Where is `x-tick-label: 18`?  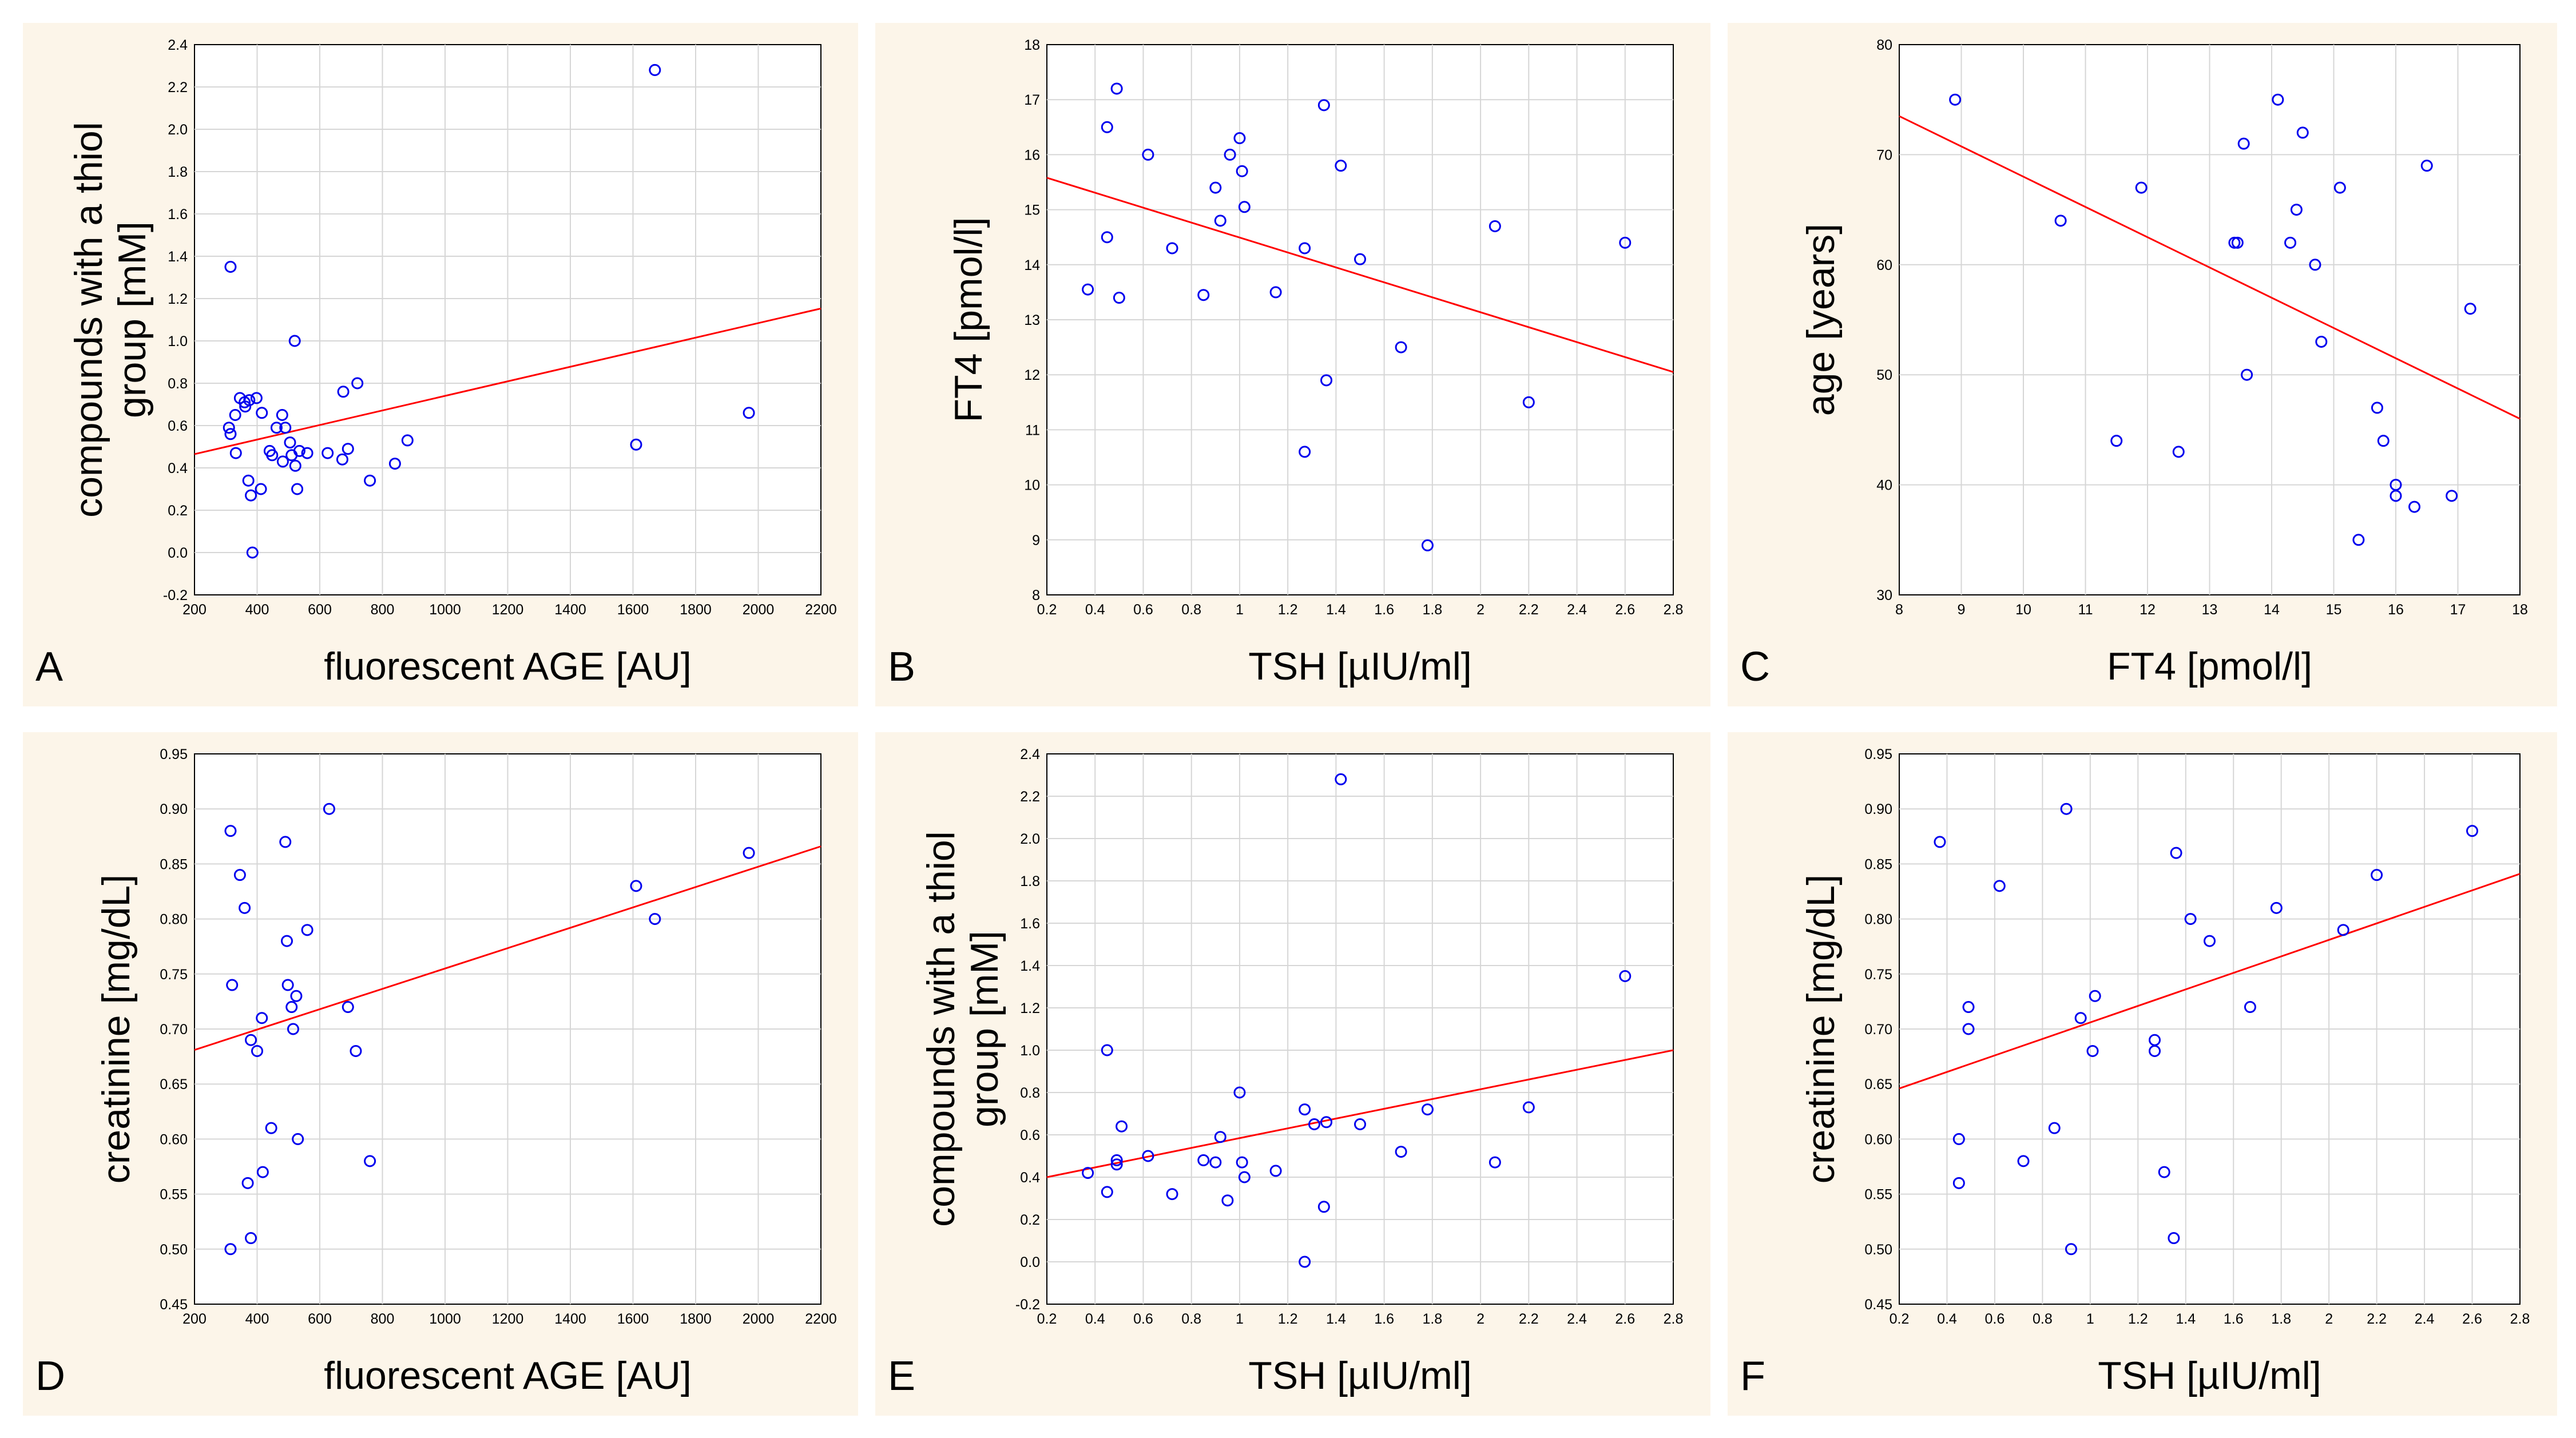
x-tick-label: 18 is located at coordinates (2520, 610).